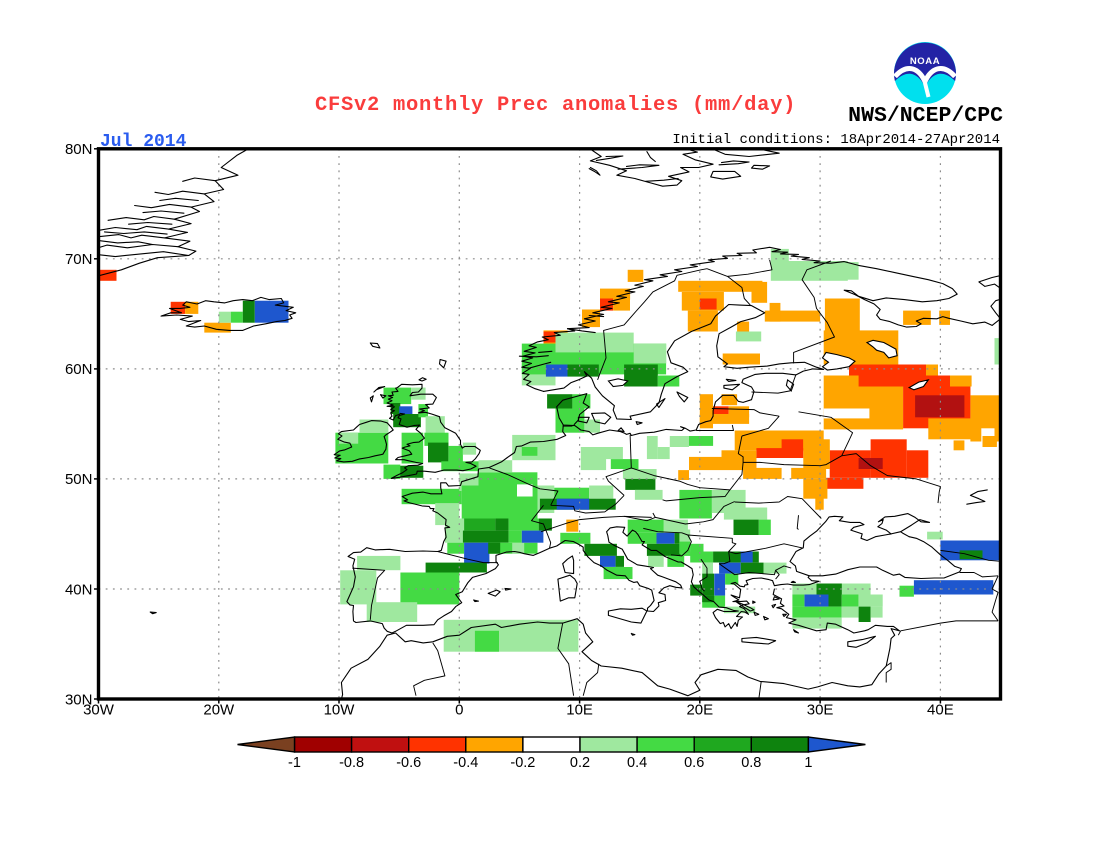 The image size is (1100, 855). What do you see at coordinates (699, 710) in the screenshot?
I see `svg-text: 20E` at bounding box center [699, 710].